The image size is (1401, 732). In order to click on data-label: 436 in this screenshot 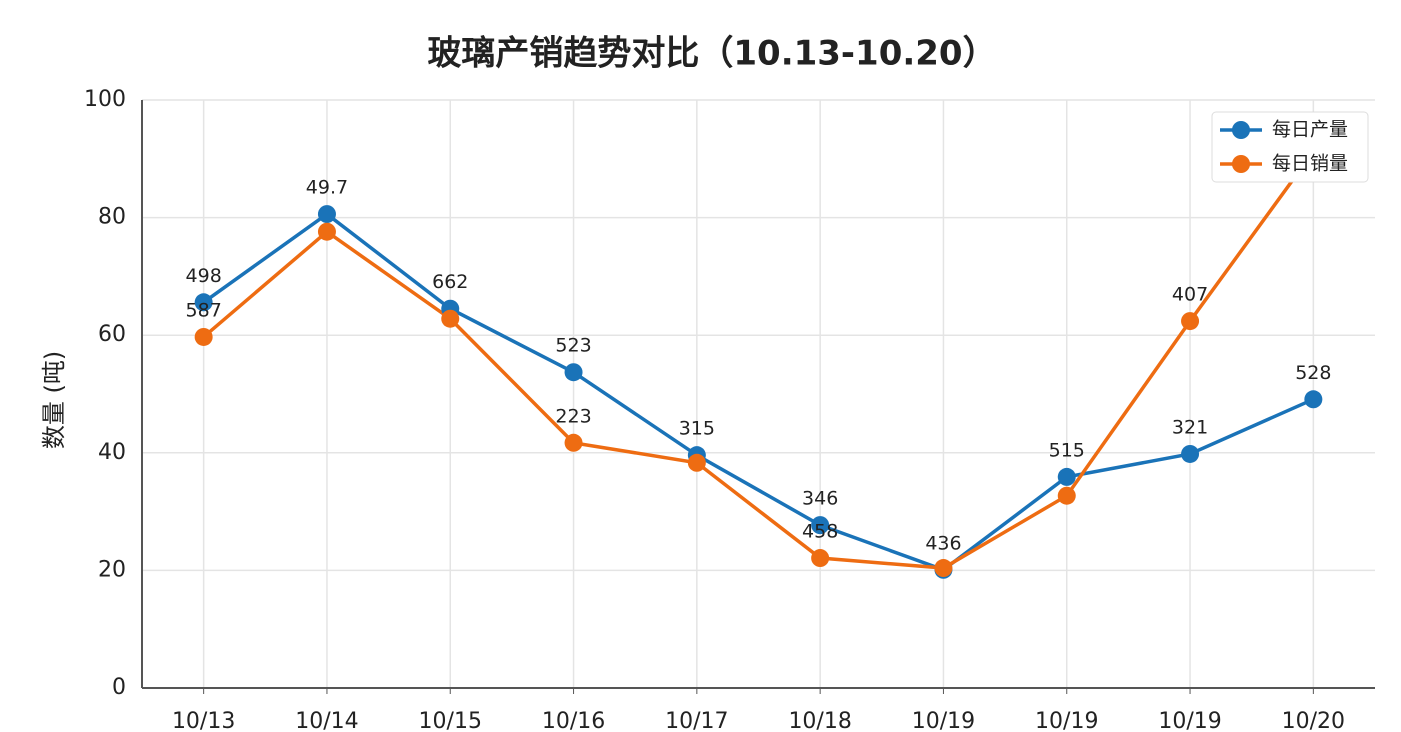, I will do `click(943, 543)`.